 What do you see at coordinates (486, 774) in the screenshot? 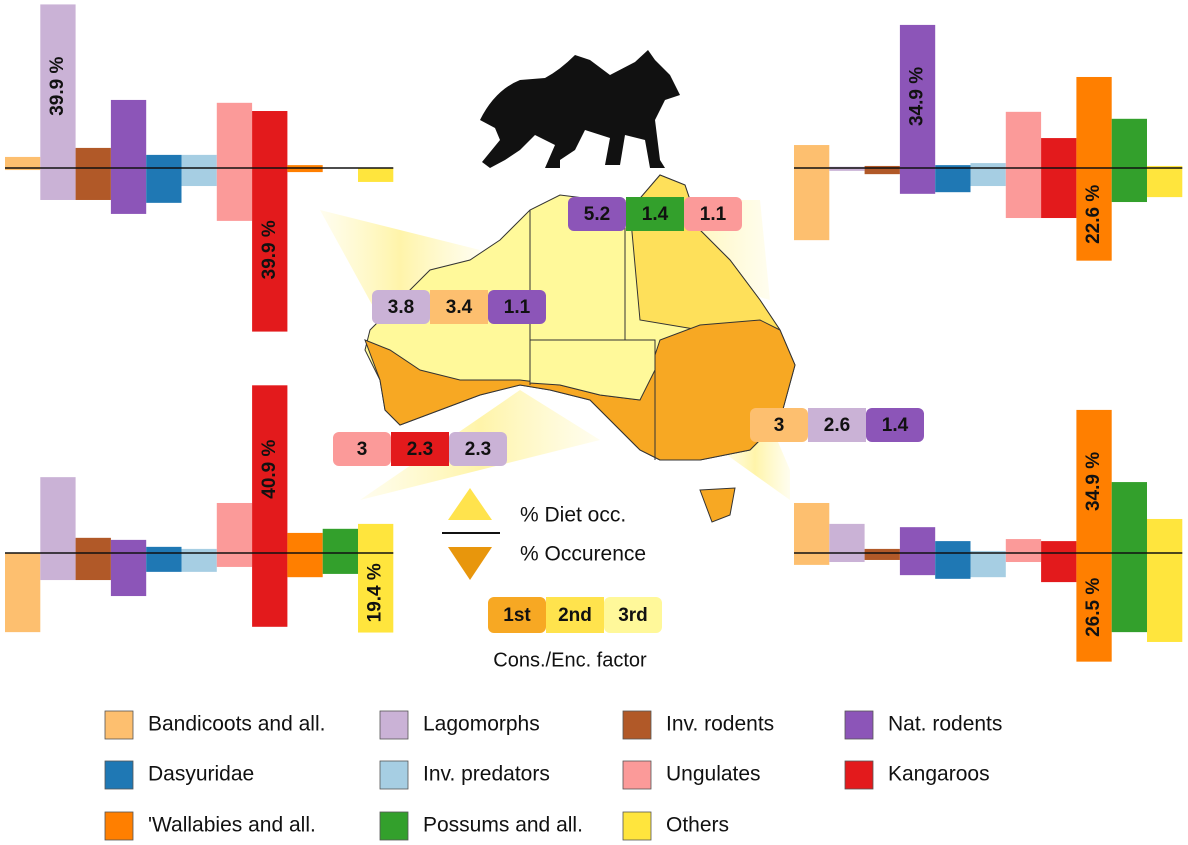
I see `legend-label: Inv. predators` at bounding box center [486, 774].